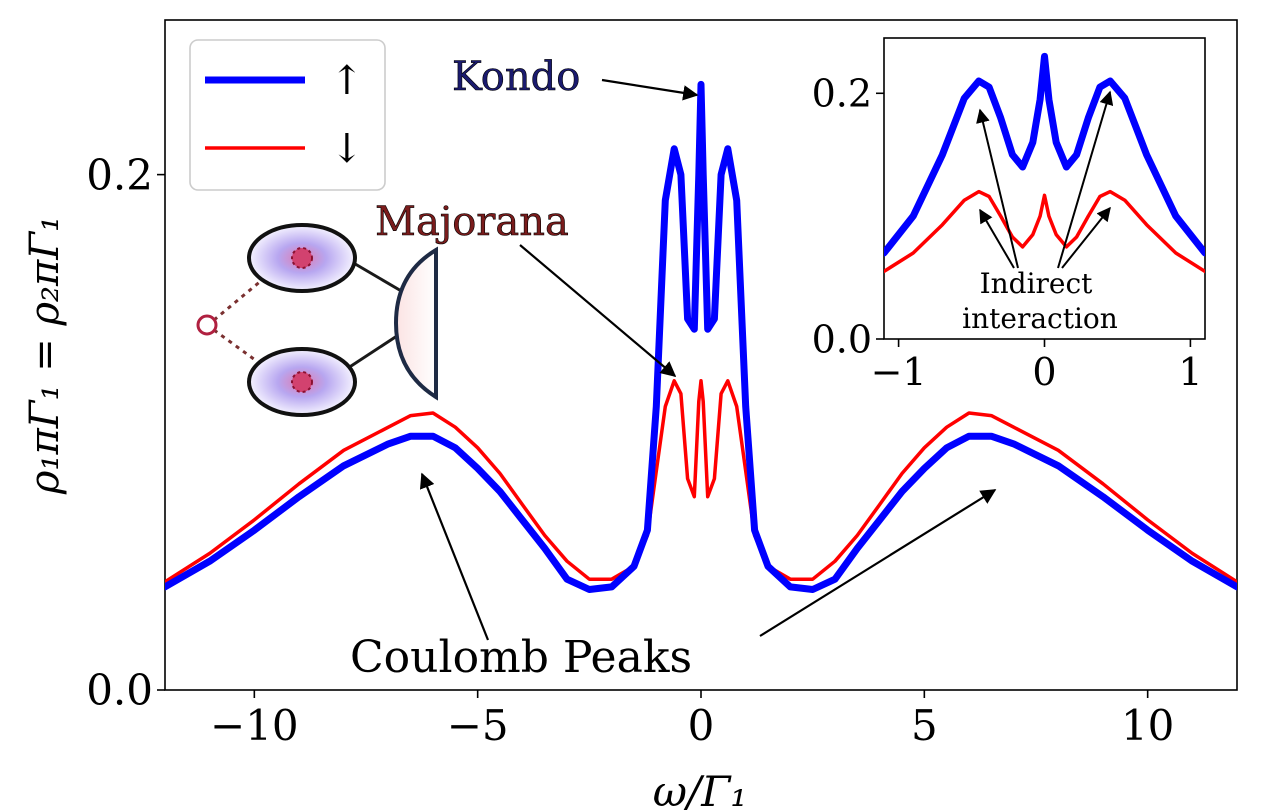 Image resolution: width=1262 pixels, height=812 pixels. What do you see at coordinates (1037, 283) in the screenshot?
I see `annotation-indirect-line1: Indirect` at bounding box center [1037, 283].